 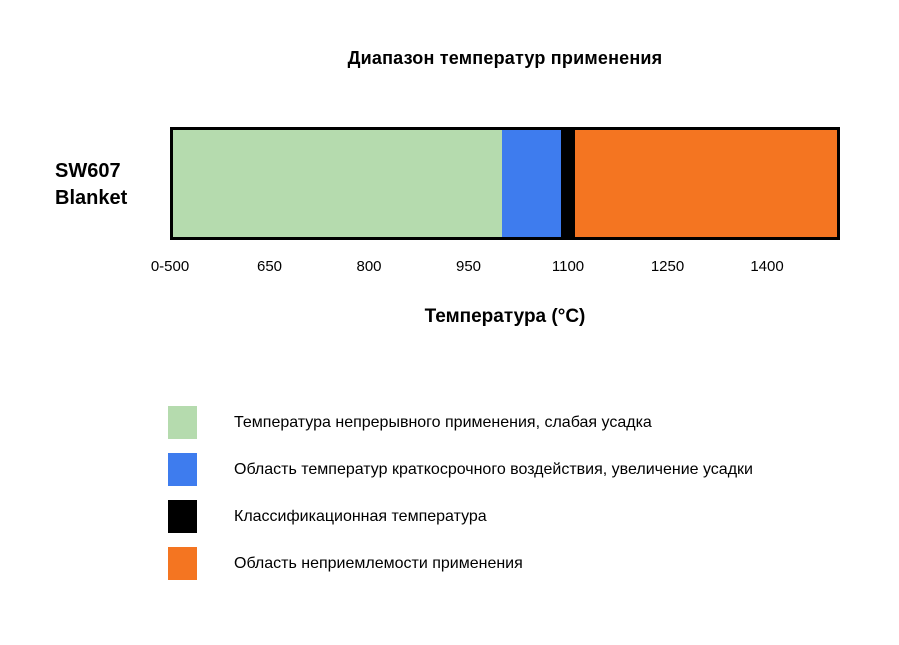 I want to click on legend-item: Область неприемлемости применения, so click(x=460, y=563).